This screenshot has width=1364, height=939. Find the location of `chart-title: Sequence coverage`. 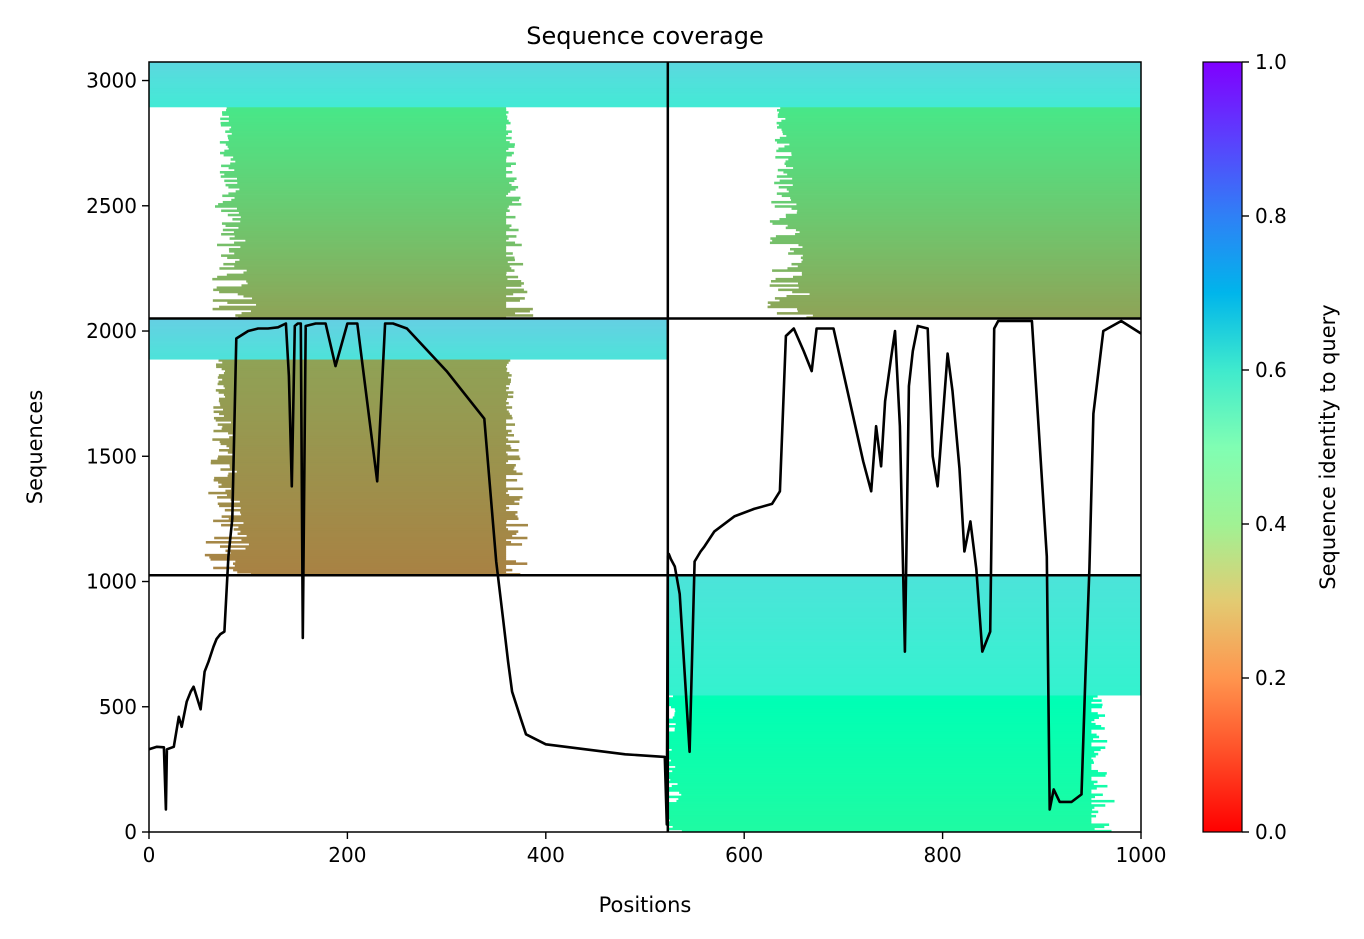

chart-title: Sequence coverage is located at coordinates (644, 36).